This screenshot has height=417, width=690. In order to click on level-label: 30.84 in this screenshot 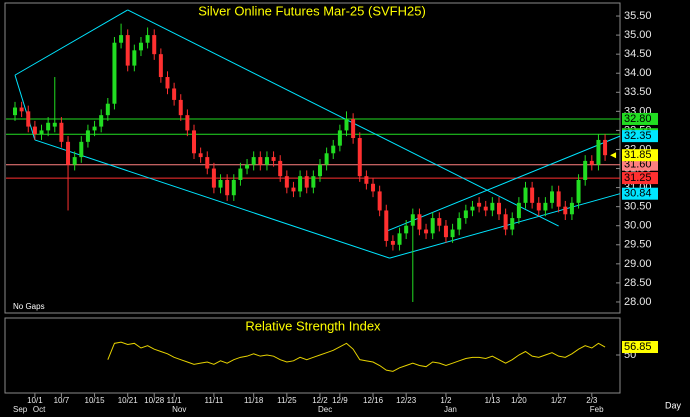, I will do `click(638, 194)`.